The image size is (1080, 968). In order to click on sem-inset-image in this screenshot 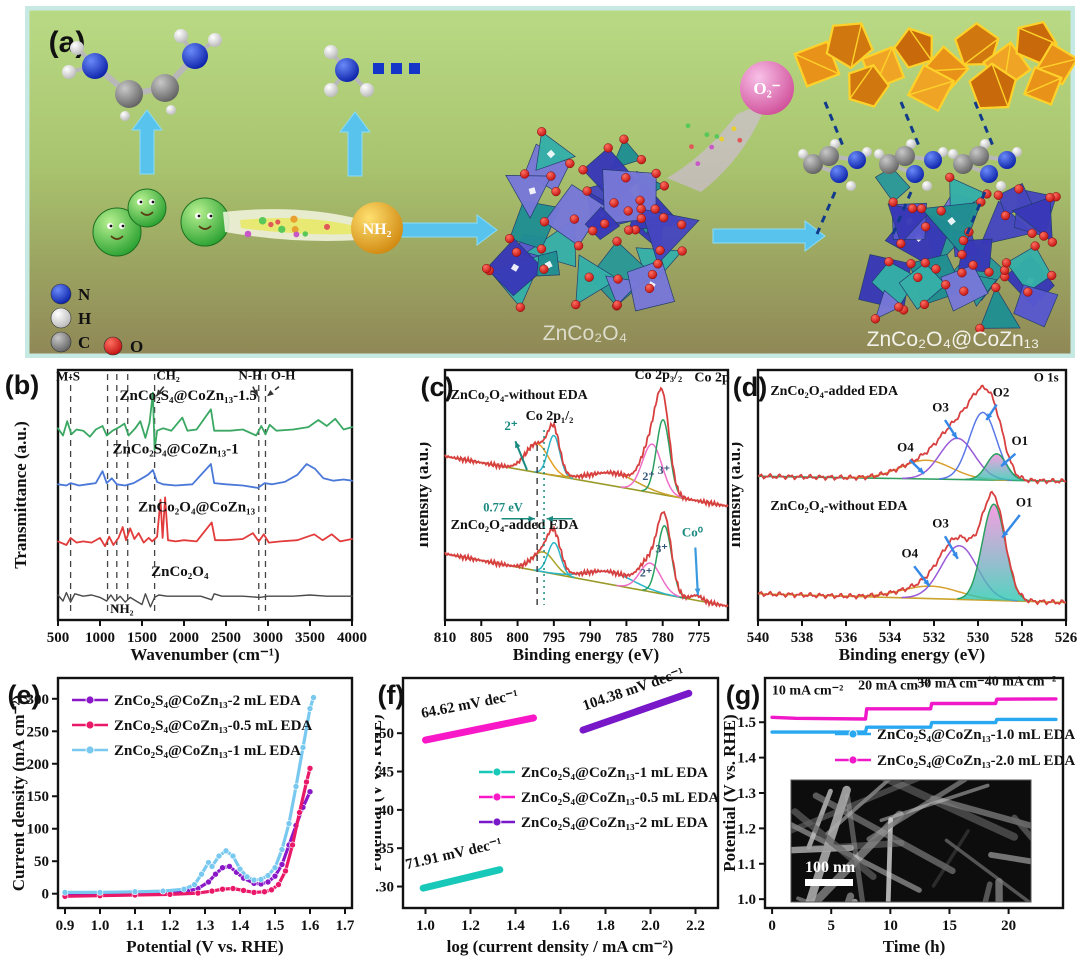, I will do `click(907, 874)`.